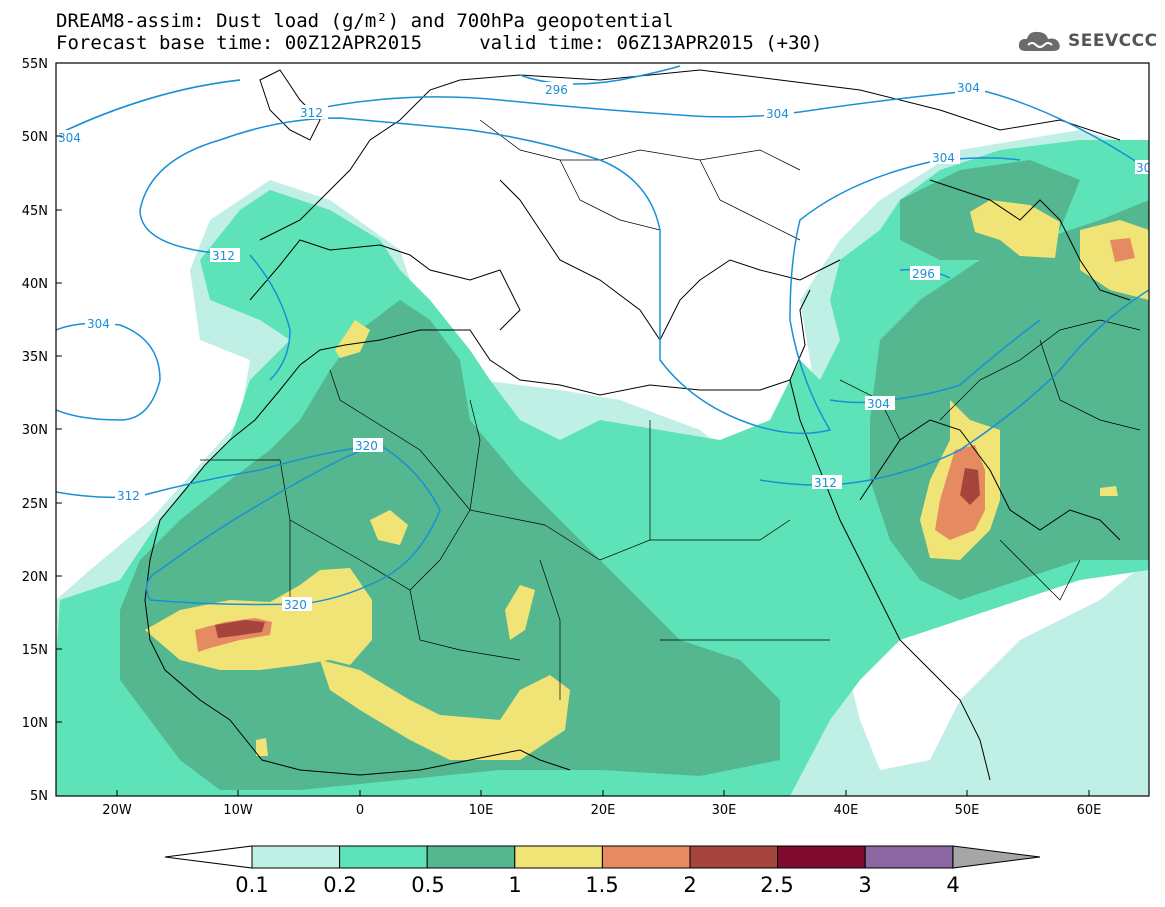 The width and height of the screenshot is (1165, 907). I want to click on contour-label-312-b: 312, so click(223, 256).